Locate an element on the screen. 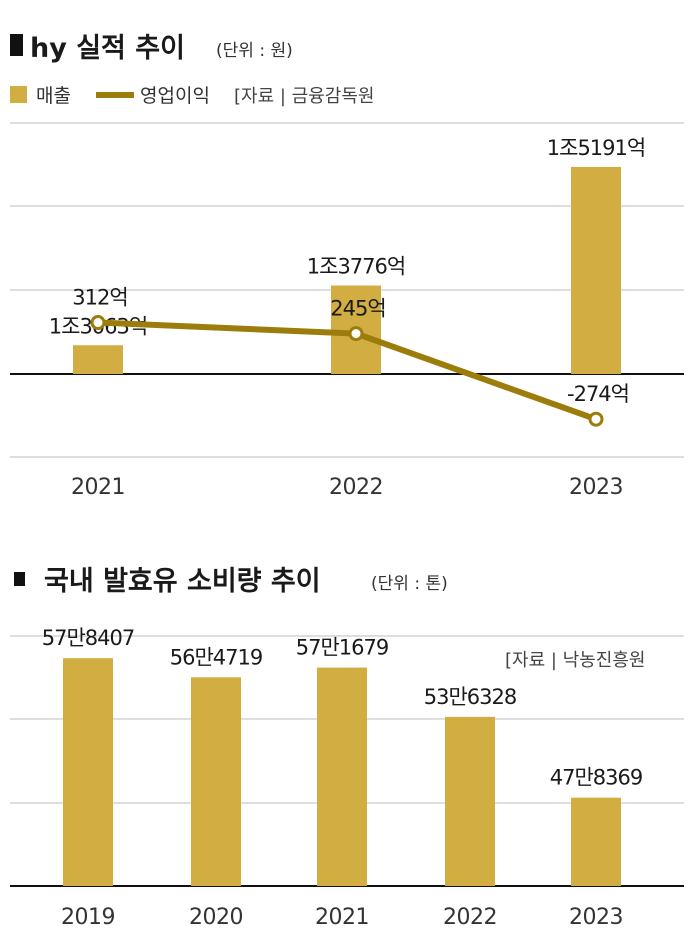  operating-profit-point-2022 is located at coordinates (356, 334).